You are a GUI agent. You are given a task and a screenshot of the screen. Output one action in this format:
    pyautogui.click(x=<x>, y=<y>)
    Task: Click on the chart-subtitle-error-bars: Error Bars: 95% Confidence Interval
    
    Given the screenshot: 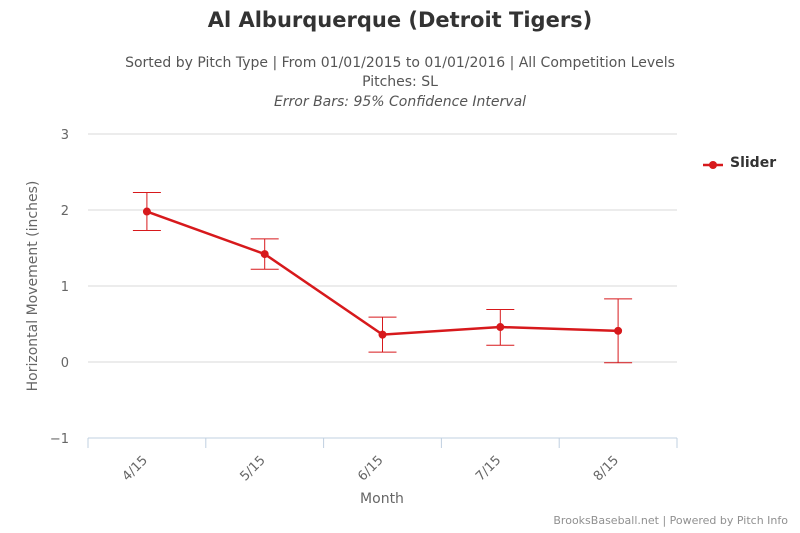 What is the action you would take?
    pyautogui.click(x=400, y=102)
    